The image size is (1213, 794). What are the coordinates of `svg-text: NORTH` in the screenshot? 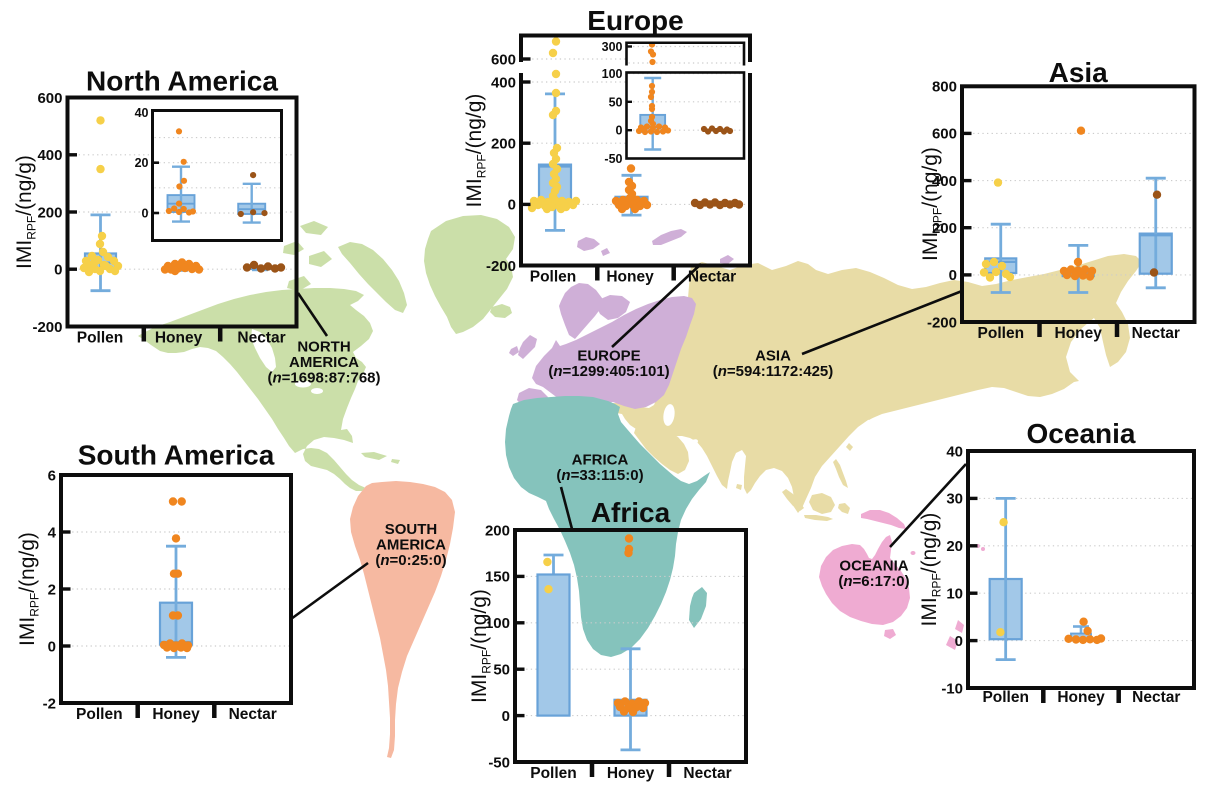 It's located at (323, 347).